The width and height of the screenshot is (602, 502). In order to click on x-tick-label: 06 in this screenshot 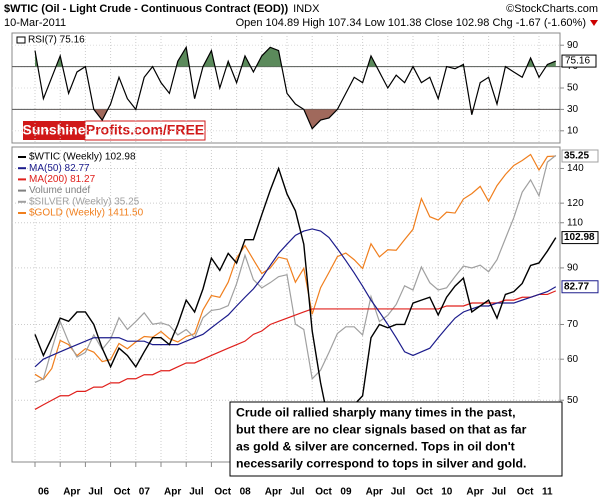, I will do `click(44, 492)`.